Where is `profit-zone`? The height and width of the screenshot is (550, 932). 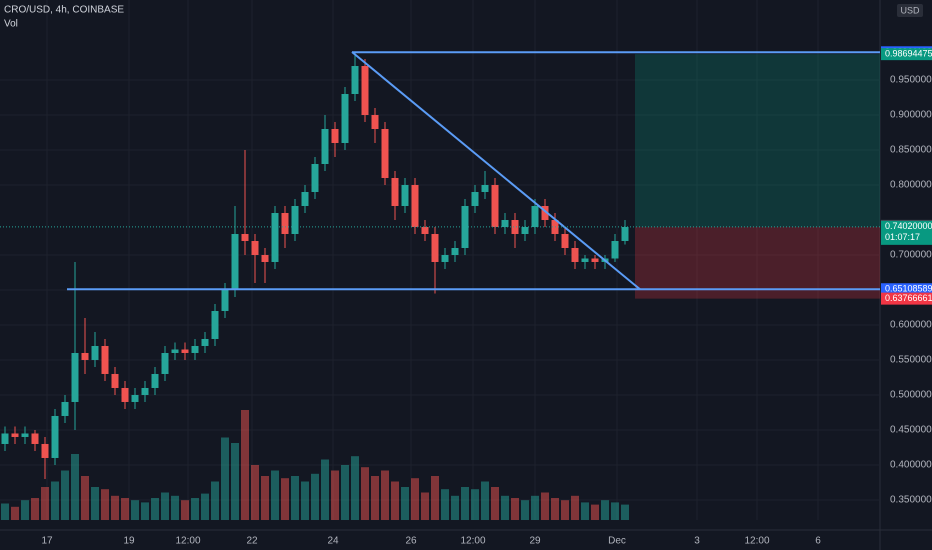 profit-zone is located at coordinates (757, 140).